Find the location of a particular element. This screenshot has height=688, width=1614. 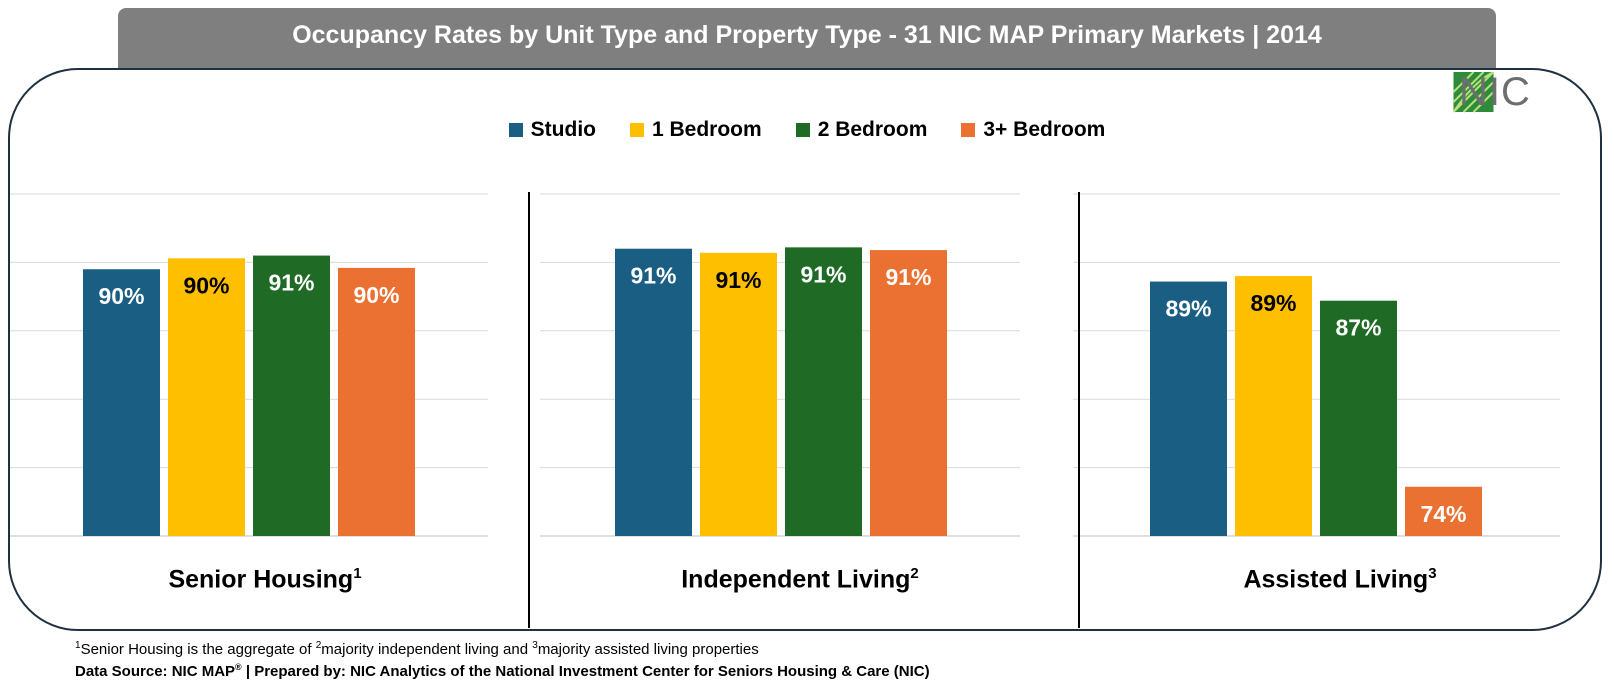

legend-swatch-2-bedroom is located at coordinates (802, 130).